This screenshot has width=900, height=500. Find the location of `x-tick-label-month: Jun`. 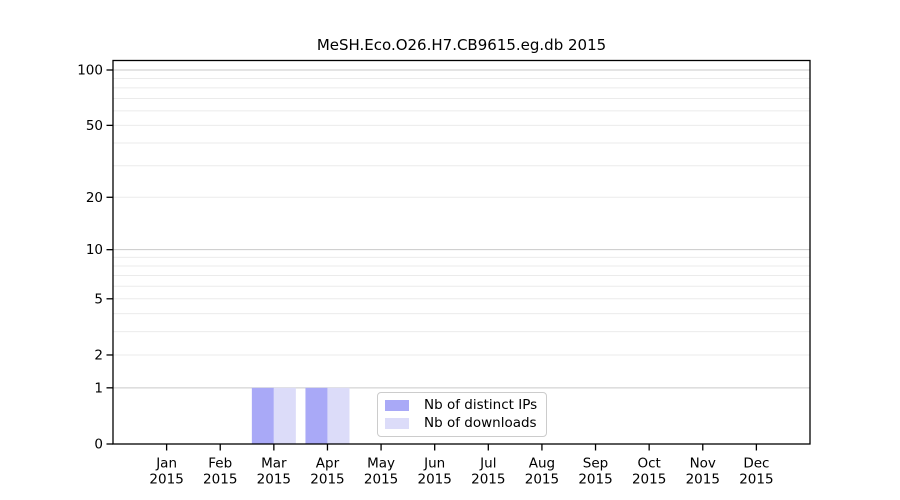

x-tick-label-month: Jun is located at coordinates (434, 464).